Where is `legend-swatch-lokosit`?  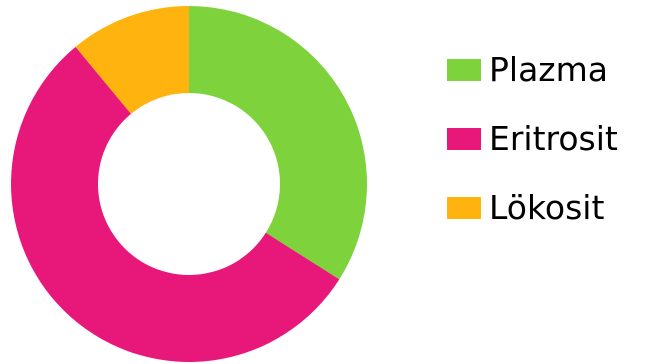 legend-swatch-lokosit is located at coordinates (464, 208).